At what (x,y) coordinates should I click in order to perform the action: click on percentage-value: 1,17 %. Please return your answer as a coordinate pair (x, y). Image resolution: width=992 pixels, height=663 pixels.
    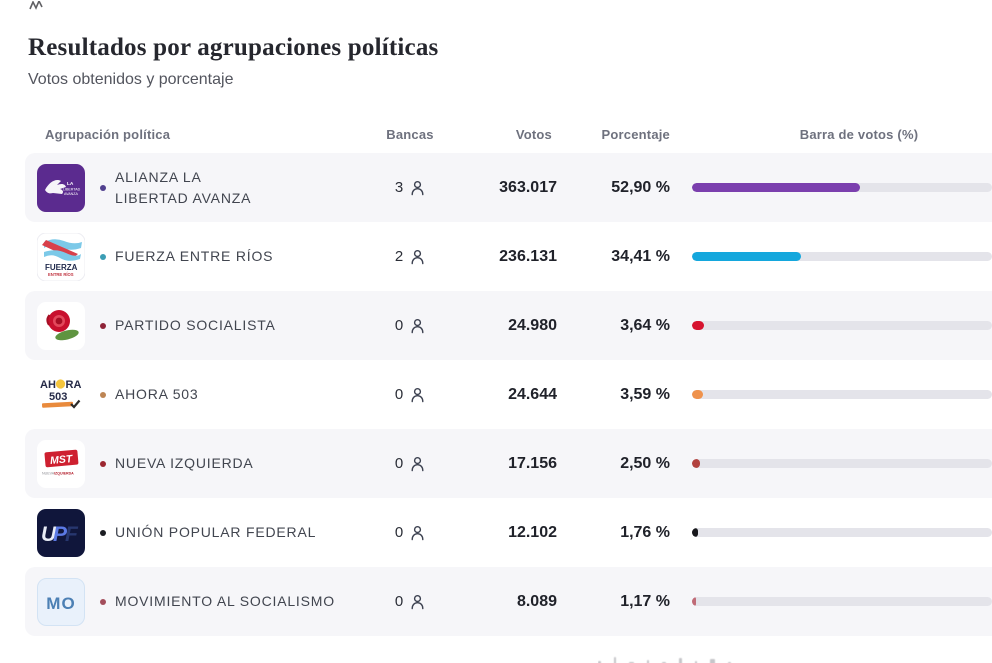
    Looking at the image, I should click on (645, 601).